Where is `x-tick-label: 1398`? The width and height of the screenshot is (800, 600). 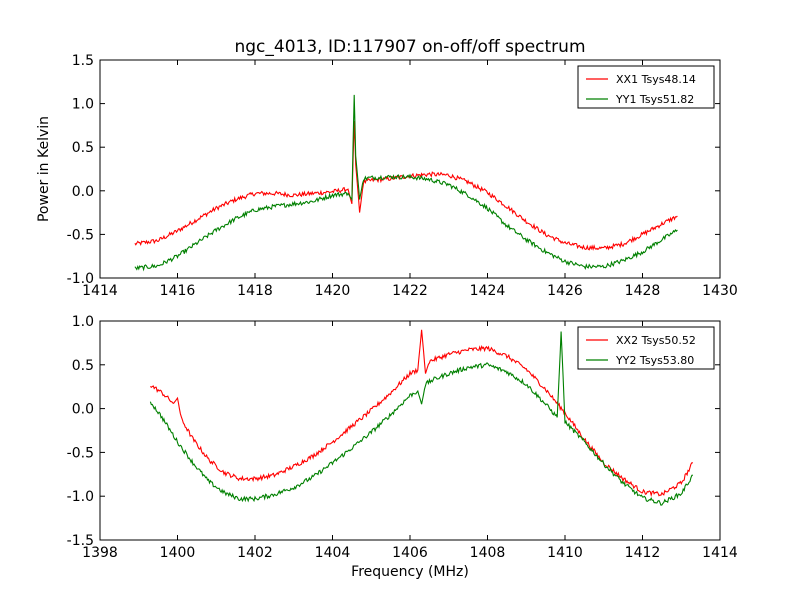 x-tick-label: 1398 is located at coordinates (100, 553).